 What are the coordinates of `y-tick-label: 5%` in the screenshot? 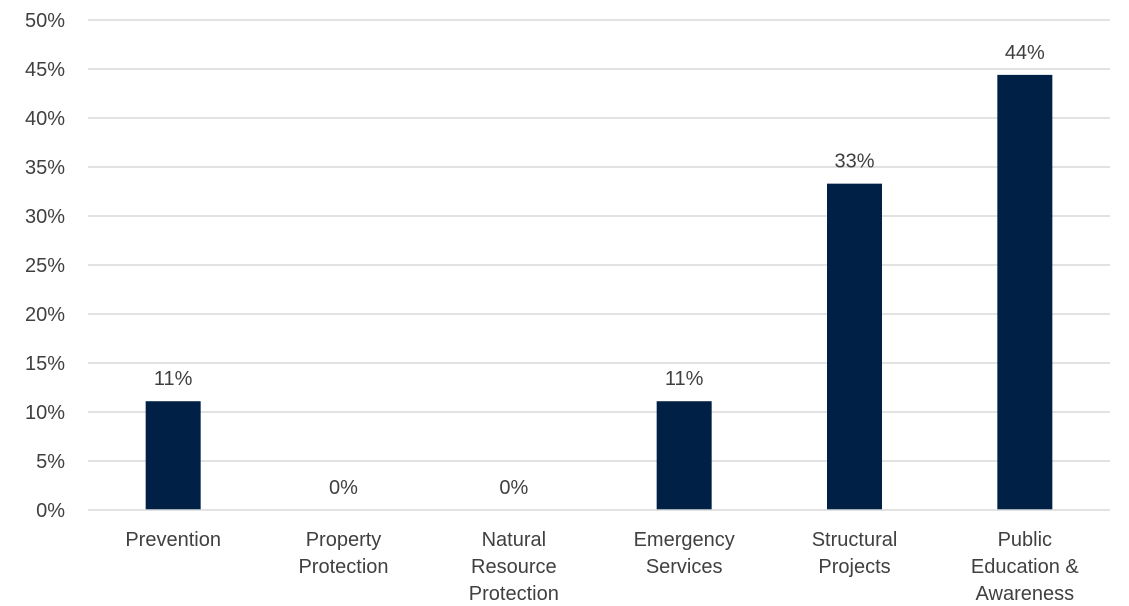 It's located at (50, 462).